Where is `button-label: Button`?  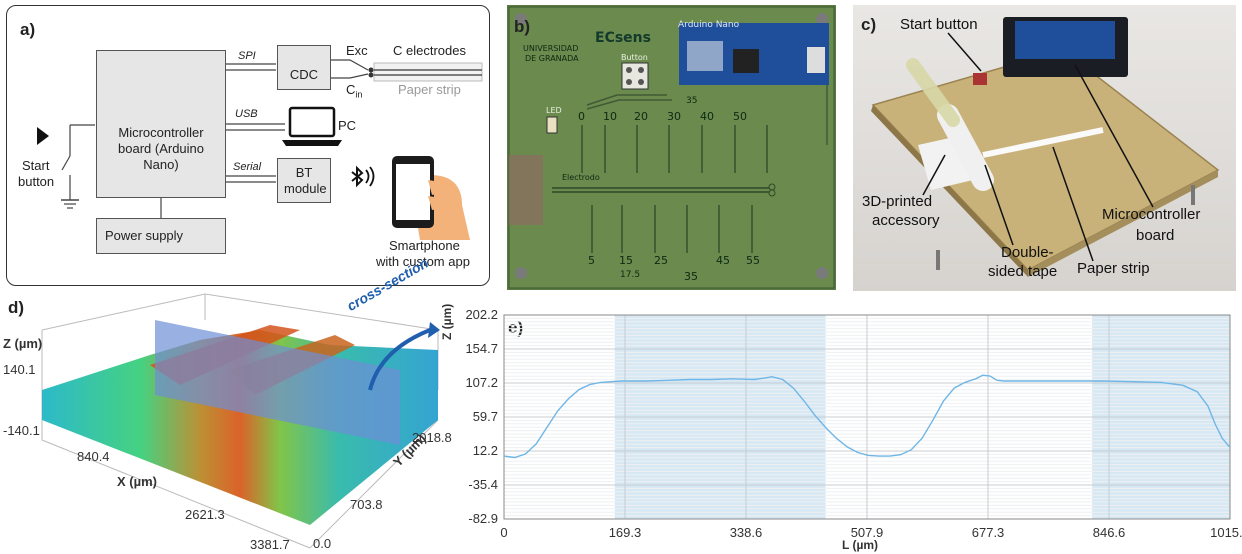 button-label: Button is located at coordinates (634, 57).